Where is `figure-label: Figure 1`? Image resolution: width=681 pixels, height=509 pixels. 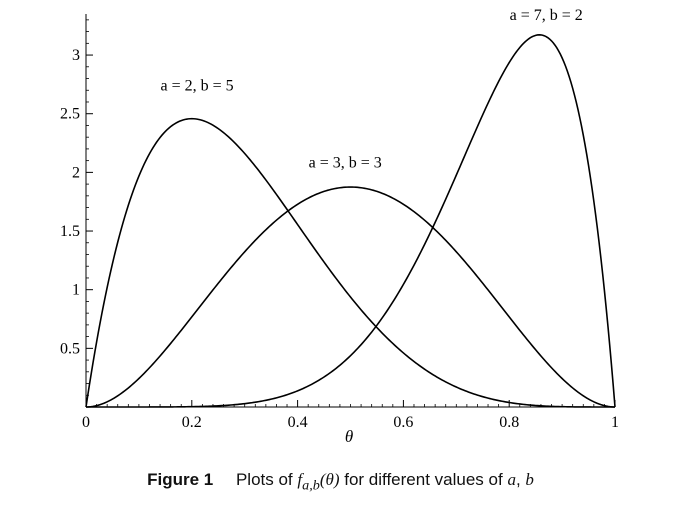
figure-label: Figure 1 is located at coordinates (180, 479).